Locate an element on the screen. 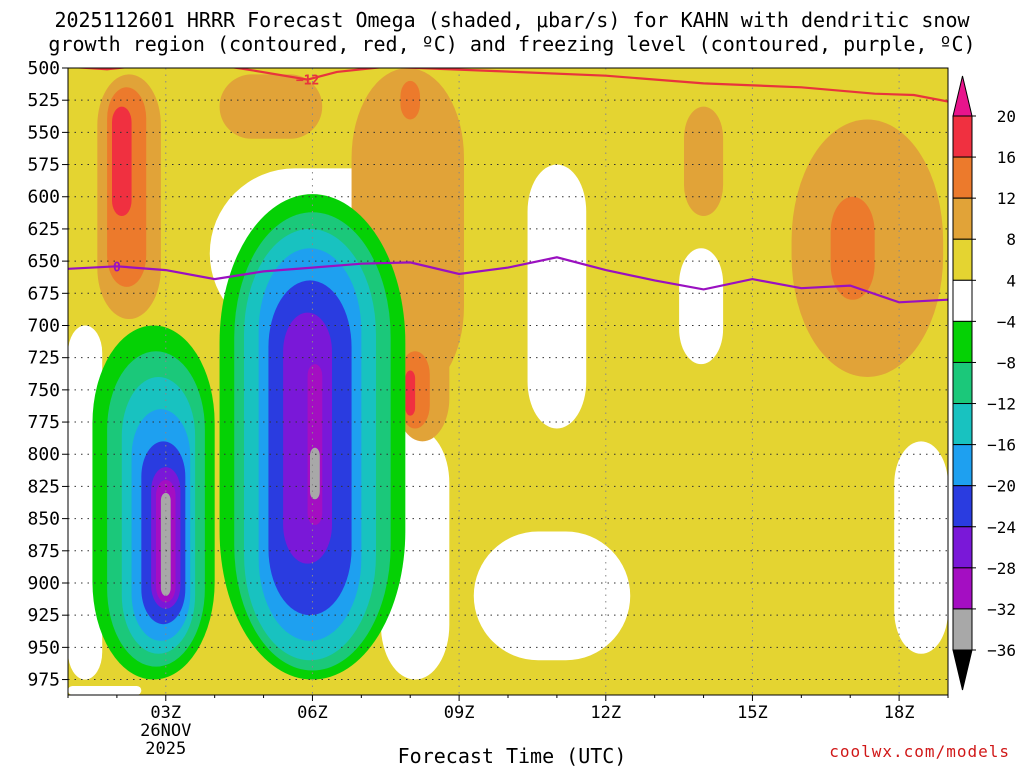 The width and height of the screenshot is (1024, 768). x-tick-label-06Z: 06Z is located at coordinates (312, 713).